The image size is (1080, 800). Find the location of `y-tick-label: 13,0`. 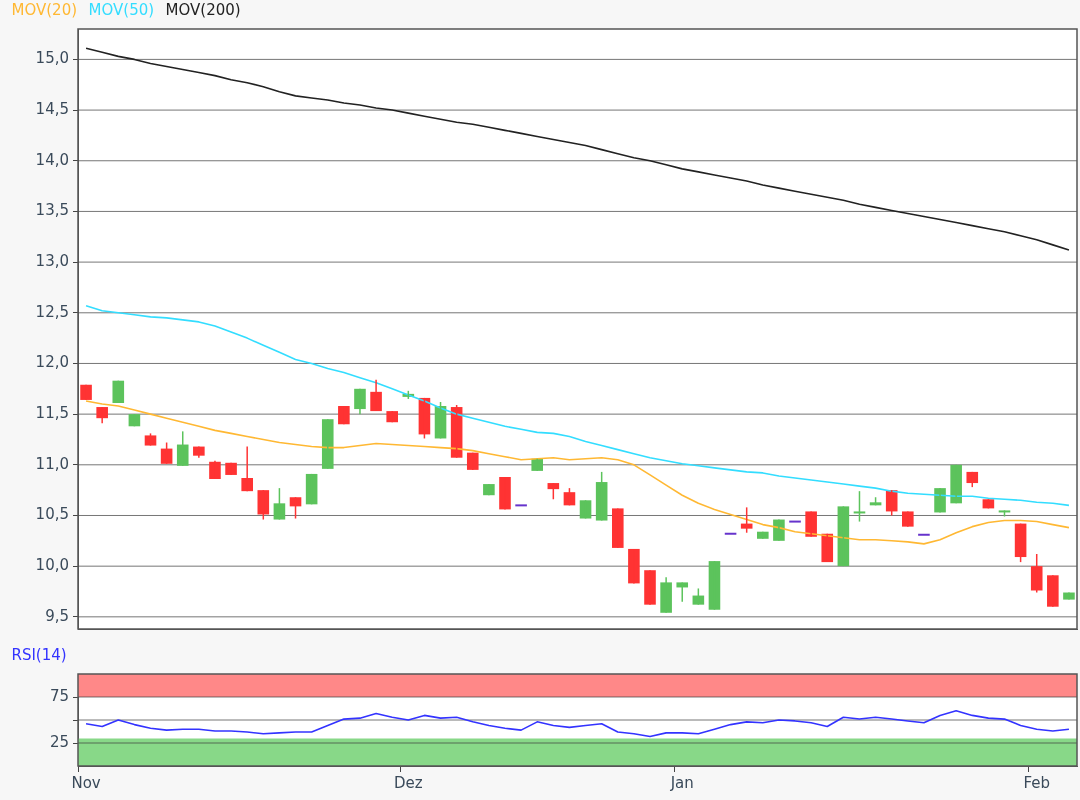

y-tick-label: 13,0 is located at coordinates (52, 261).